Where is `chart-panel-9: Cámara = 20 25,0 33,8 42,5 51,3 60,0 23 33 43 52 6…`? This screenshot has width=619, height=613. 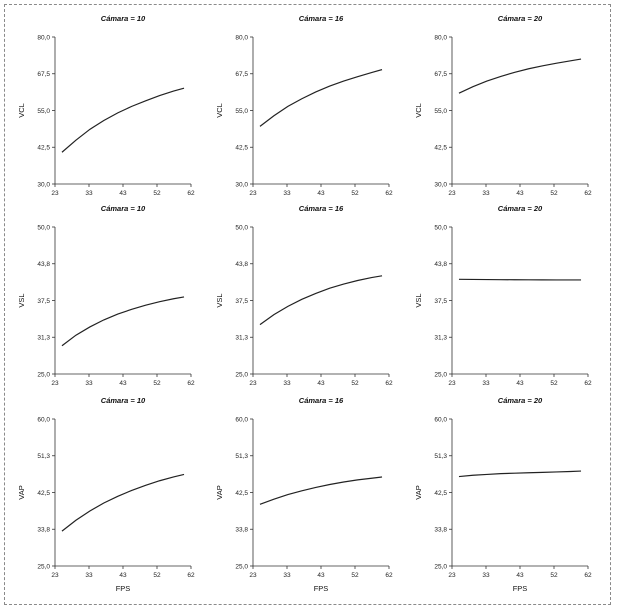
chart-panel-9: Cámara = 20 25,0 33,8 42,5 51,3 60,0 23 33 43 52 6… is located at coordinates (503, 494).